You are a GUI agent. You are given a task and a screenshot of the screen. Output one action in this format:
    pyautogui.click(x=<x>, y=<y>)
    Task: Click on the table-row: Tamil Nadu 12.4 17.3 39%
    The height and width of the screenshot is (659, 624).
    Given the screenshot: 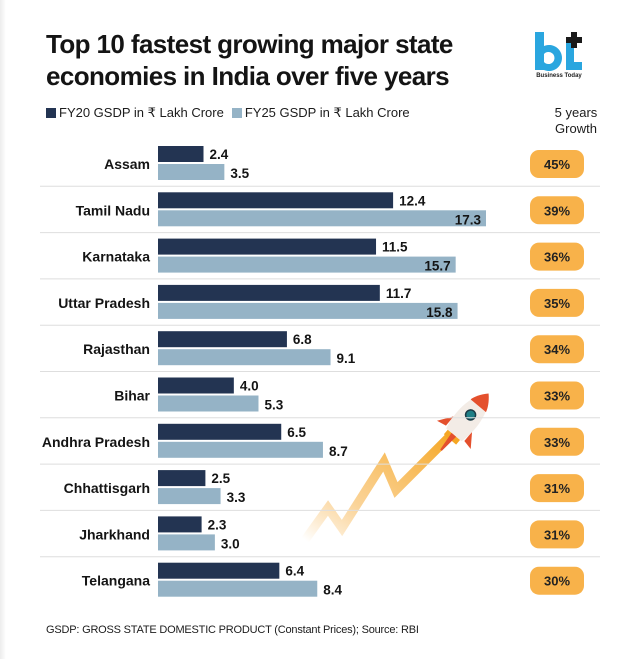 What is the action you would take?
    pyautogui.click(x=320, y=206)
    